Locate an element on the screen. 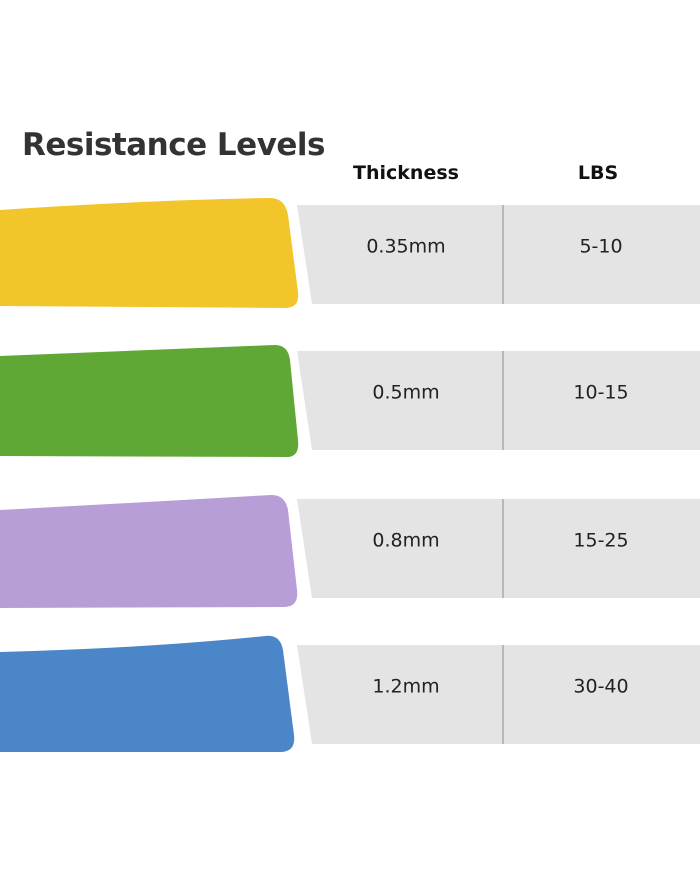  band-blue is located at coordinates (147, 693).